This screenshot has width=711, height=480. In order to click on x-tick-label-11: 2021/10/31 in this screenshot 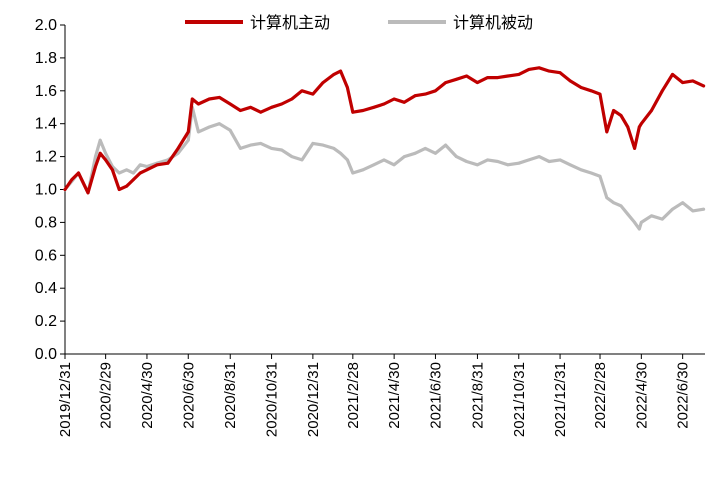, I will do `click(519, 399)`.